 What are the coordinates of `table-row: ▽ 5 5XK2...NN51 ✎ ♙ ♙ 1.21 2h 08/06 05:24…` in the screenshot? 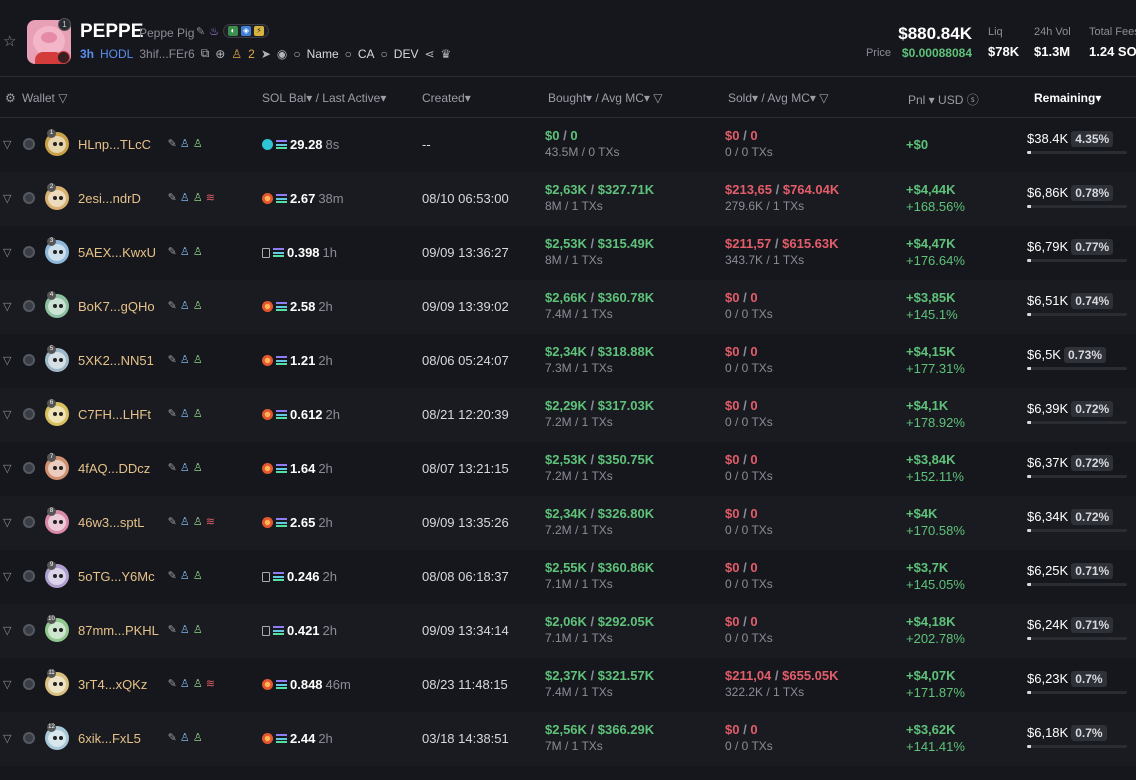 It's located at (568, 361).